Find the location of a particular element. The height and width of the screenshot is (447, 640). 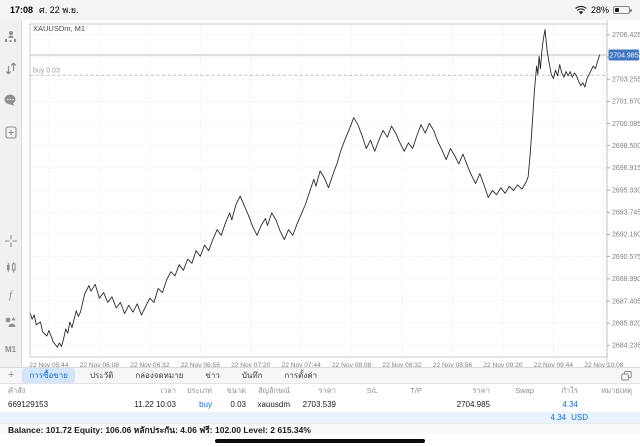

position-symbol: xauusdm is located at coordinates (273, 404).